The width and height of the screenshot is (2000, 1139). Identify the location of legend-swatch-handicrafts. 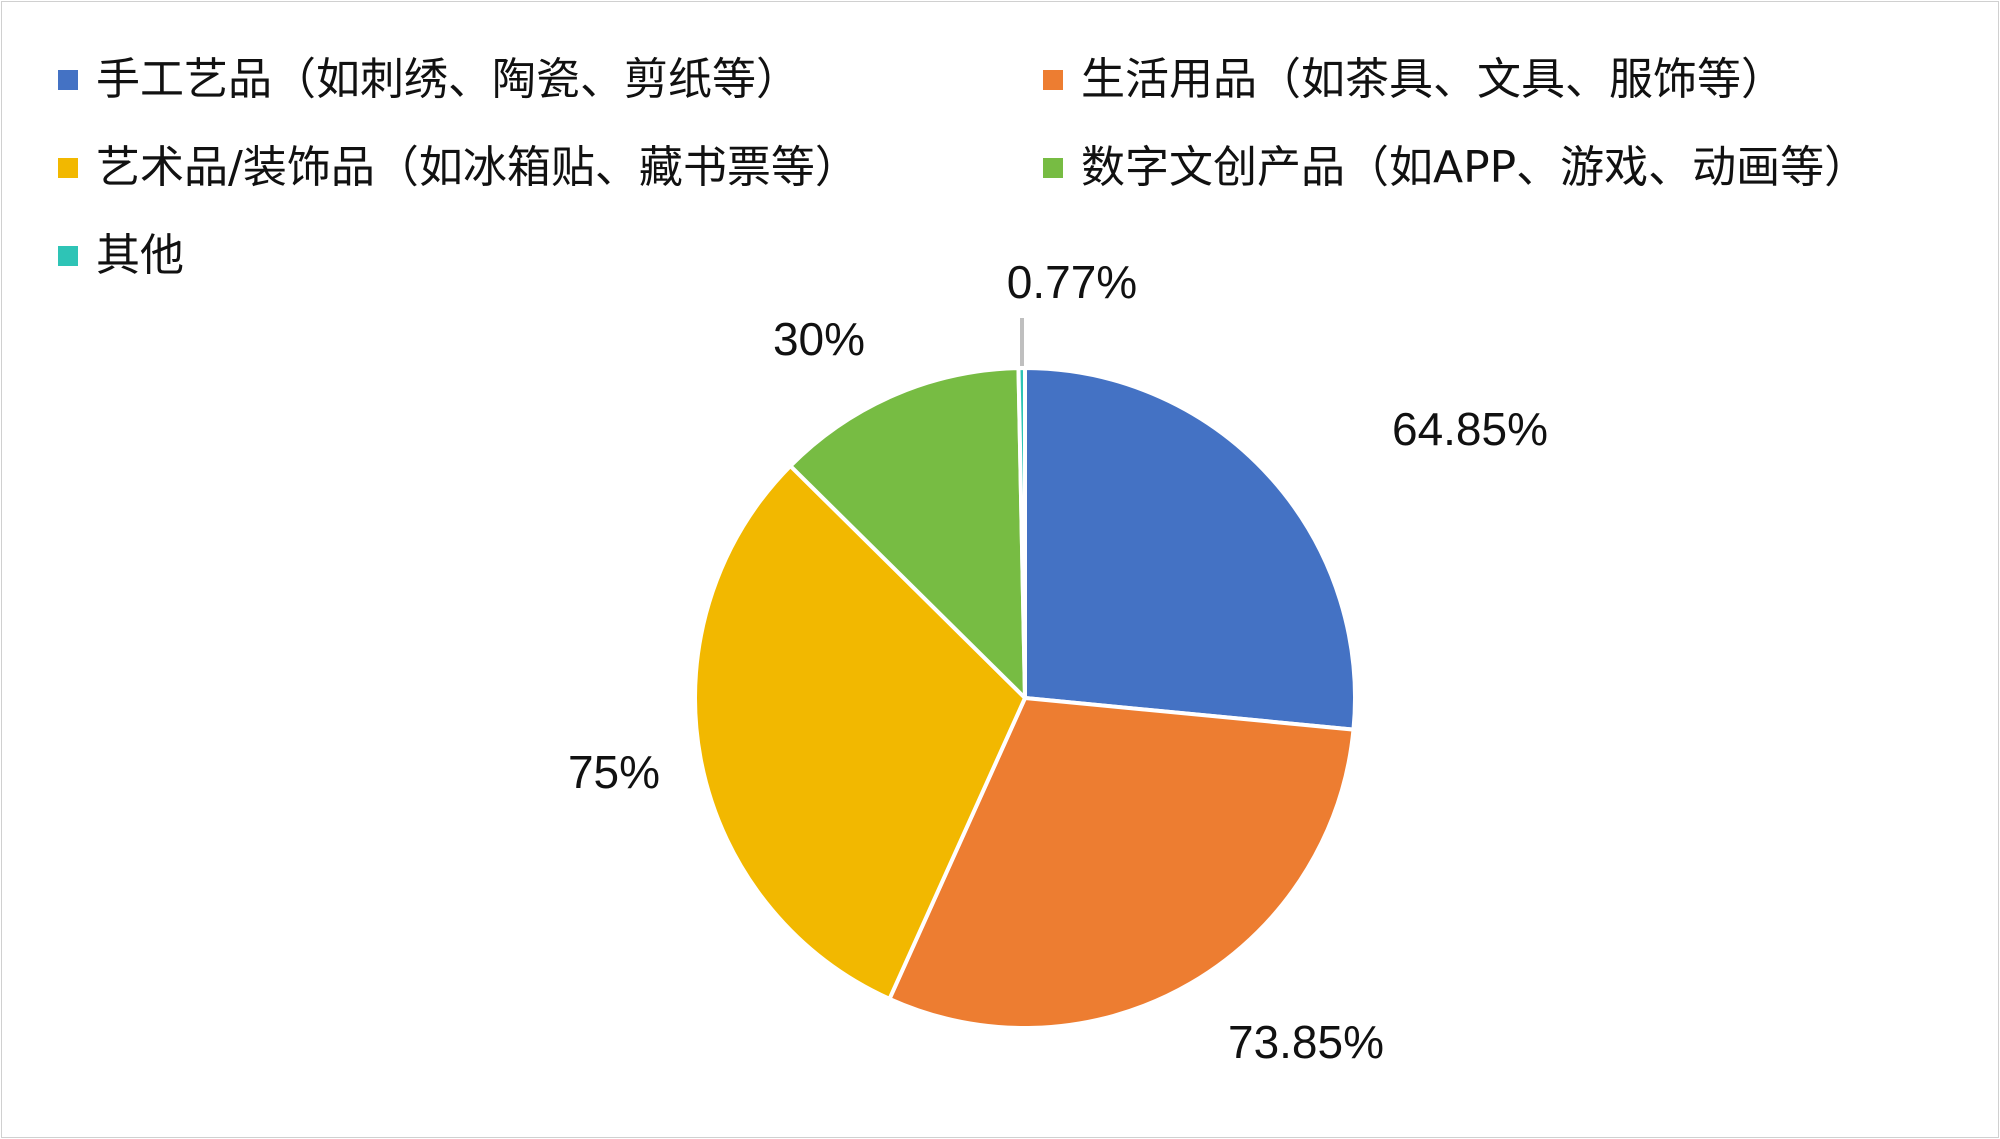
(68, 80).